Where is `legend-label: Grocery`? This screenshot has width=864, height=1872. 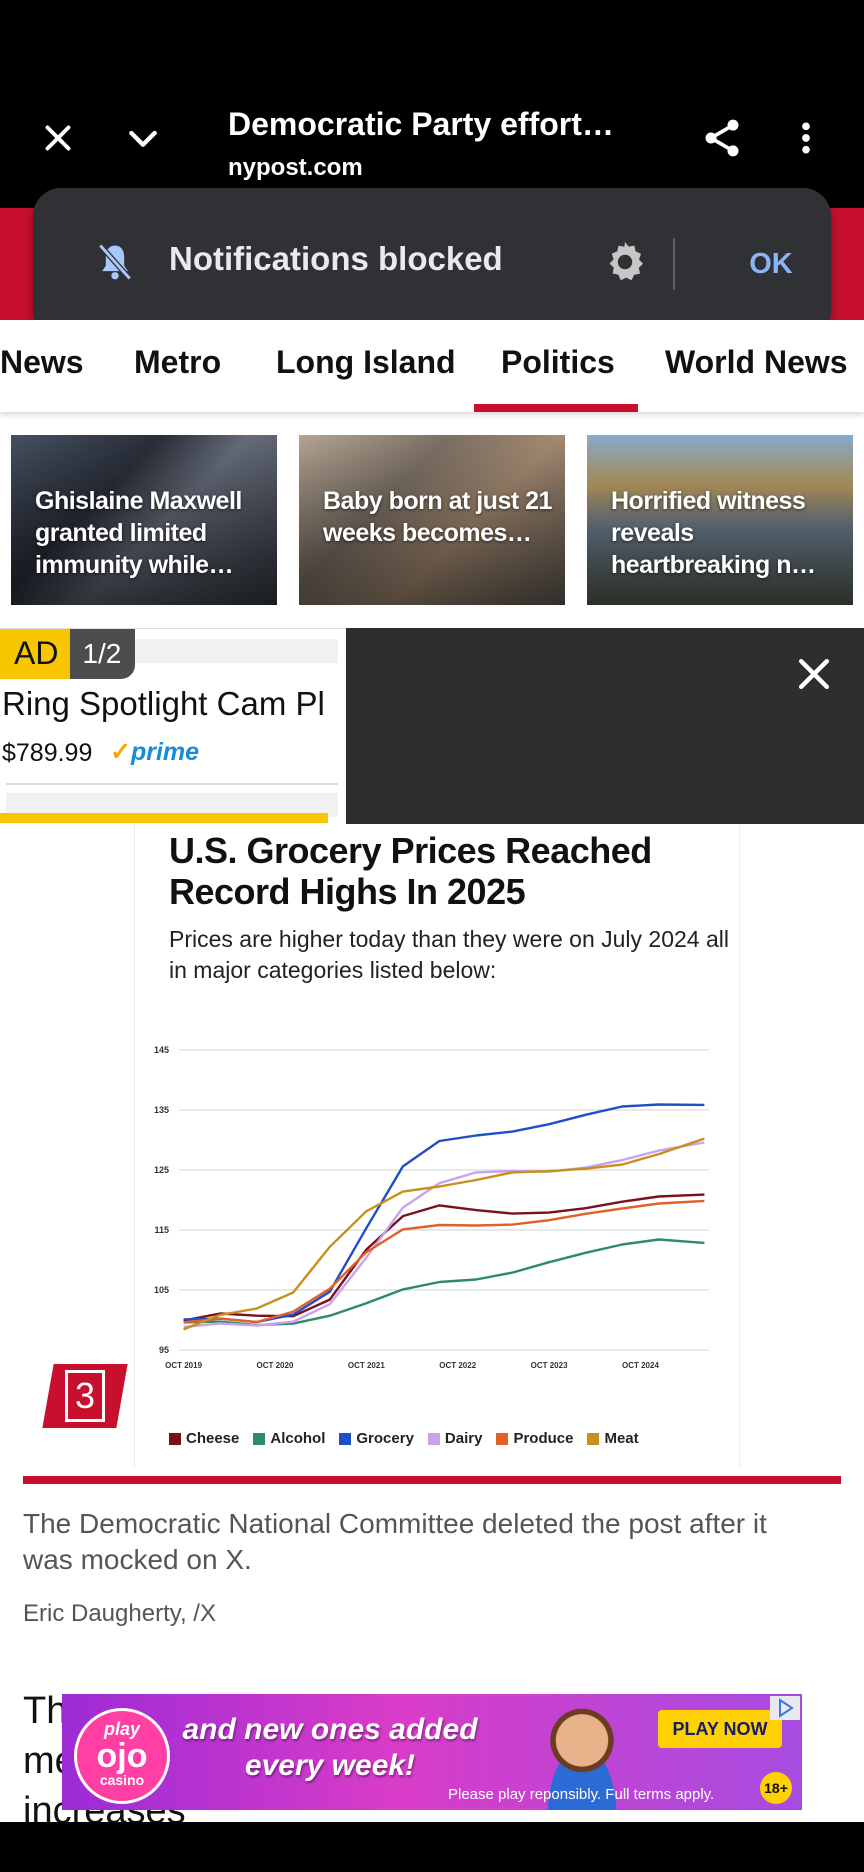
legend-label: Grocery is located at coordinates (385, 1438).